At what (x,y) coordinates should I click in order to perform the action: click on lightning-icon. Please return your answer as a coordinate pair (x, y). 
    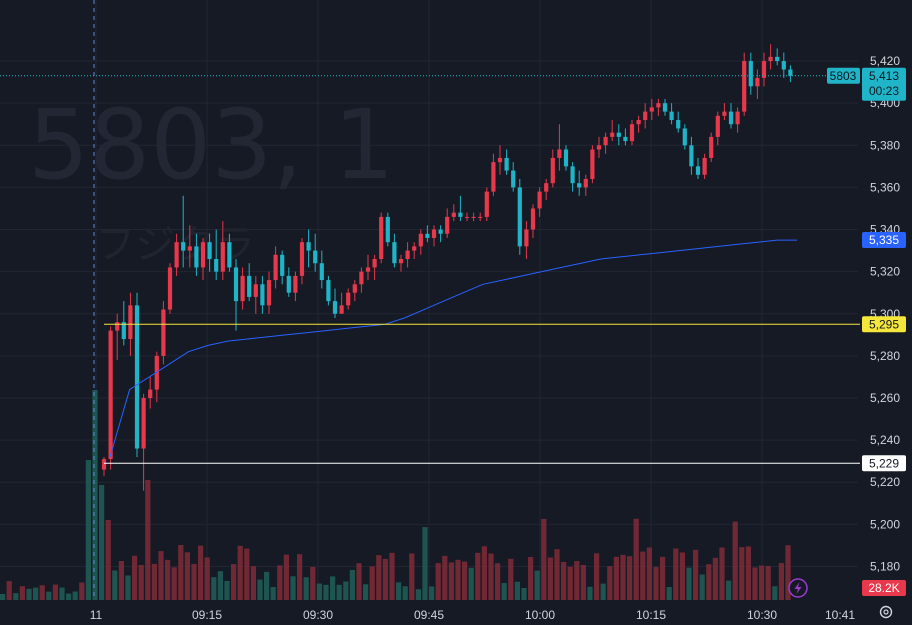
    Looking at the image, I should click on (798, 588).